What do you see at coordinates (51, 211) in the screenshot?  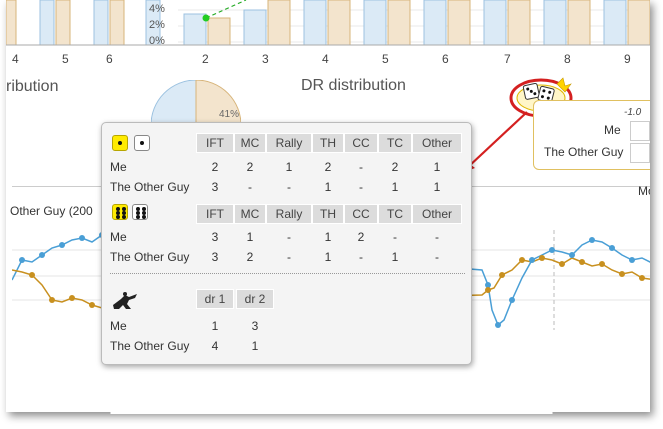 I see `series-label: Other Guy (200` at bounding box center [51, 211].